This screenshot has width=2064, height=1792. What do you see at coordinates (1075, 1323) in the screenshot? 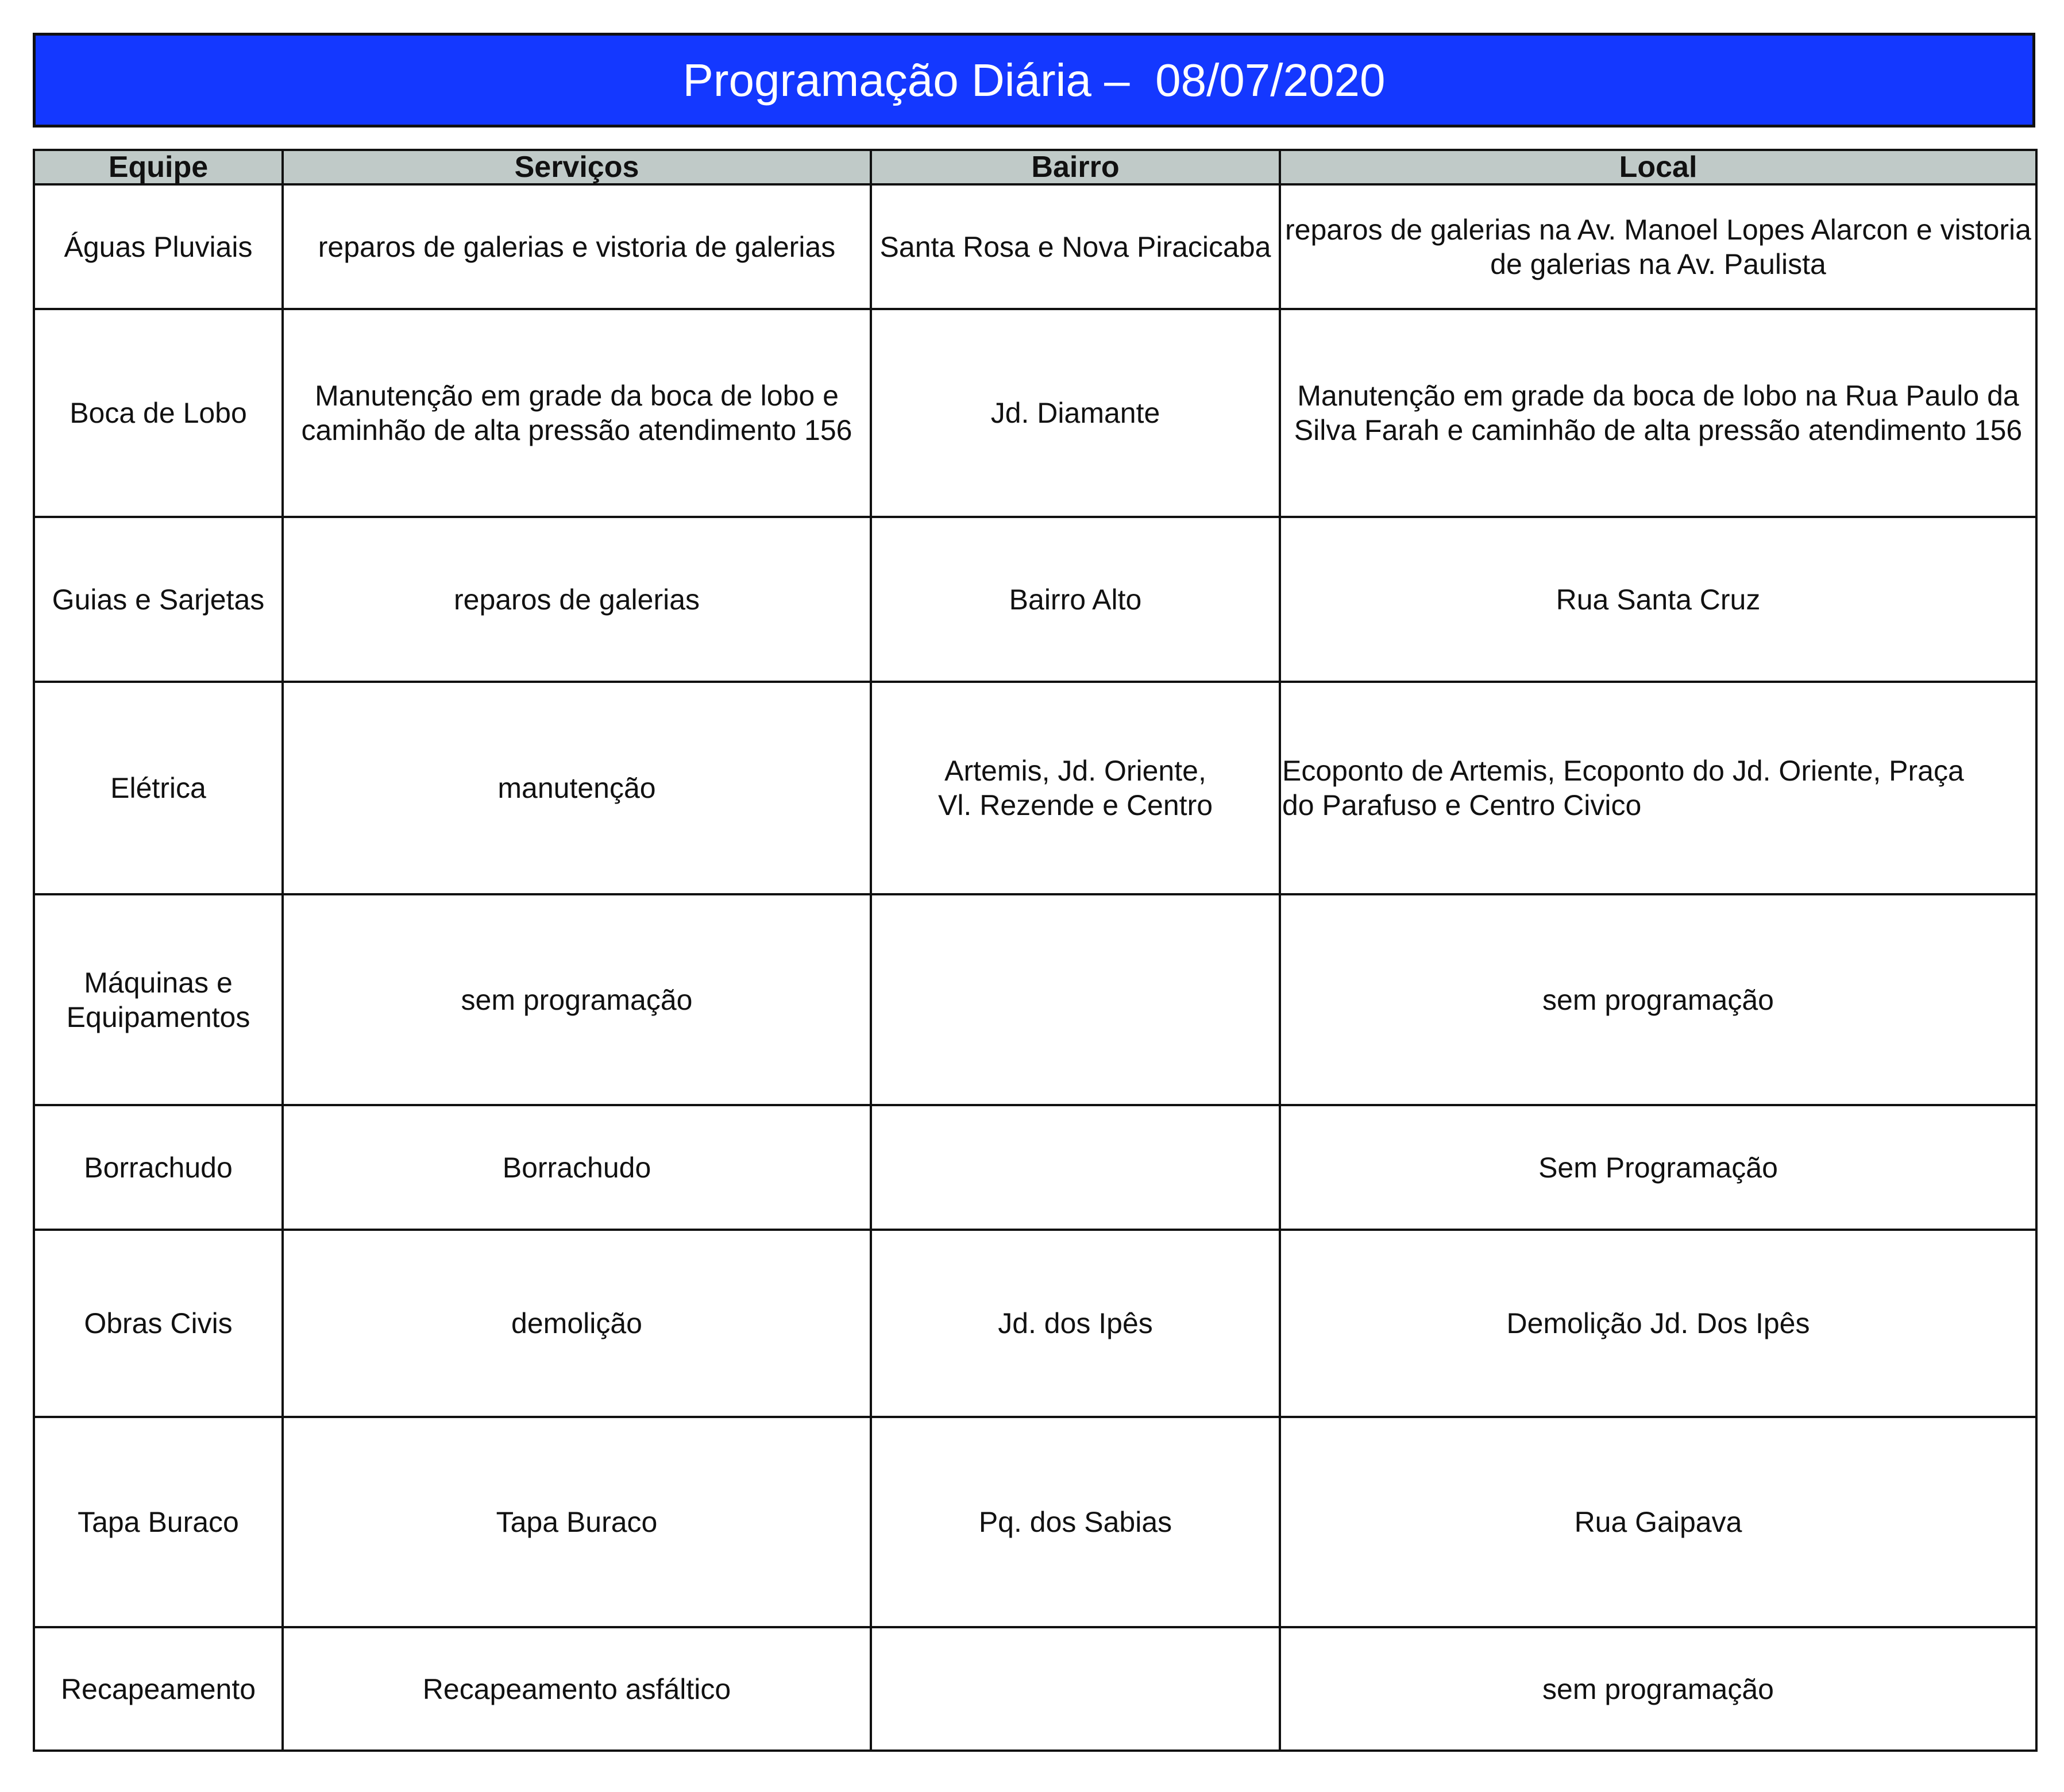
I see `cell-bairro: Jd. dos Ipês` at bounding box center [1075, 1323].